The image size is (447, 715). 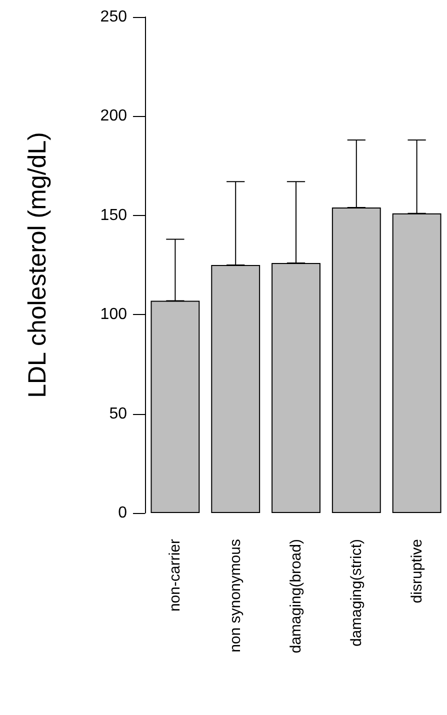 I want to click on y-tick-label: 250, so click(x=114, y=17).